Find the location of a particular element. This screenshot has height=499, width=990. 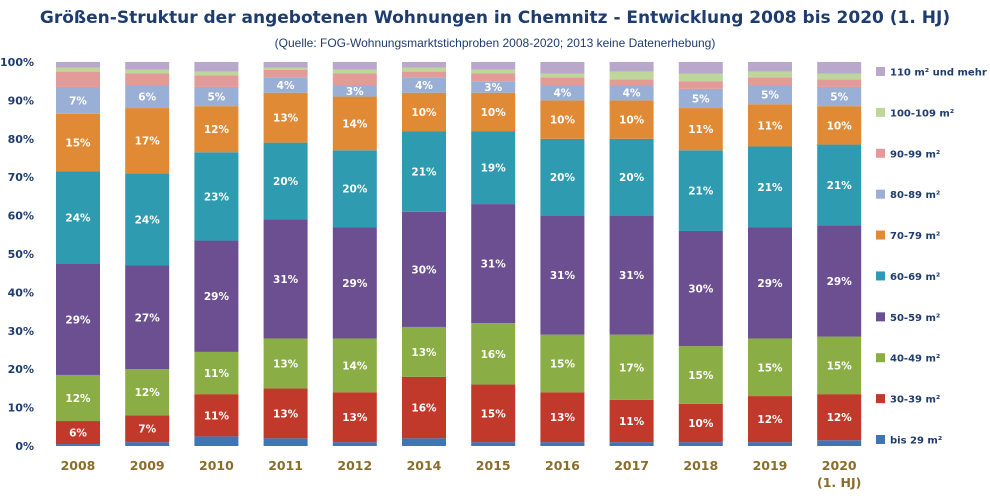

x-tick-label: 2018 is located at coordinates (700, 465).